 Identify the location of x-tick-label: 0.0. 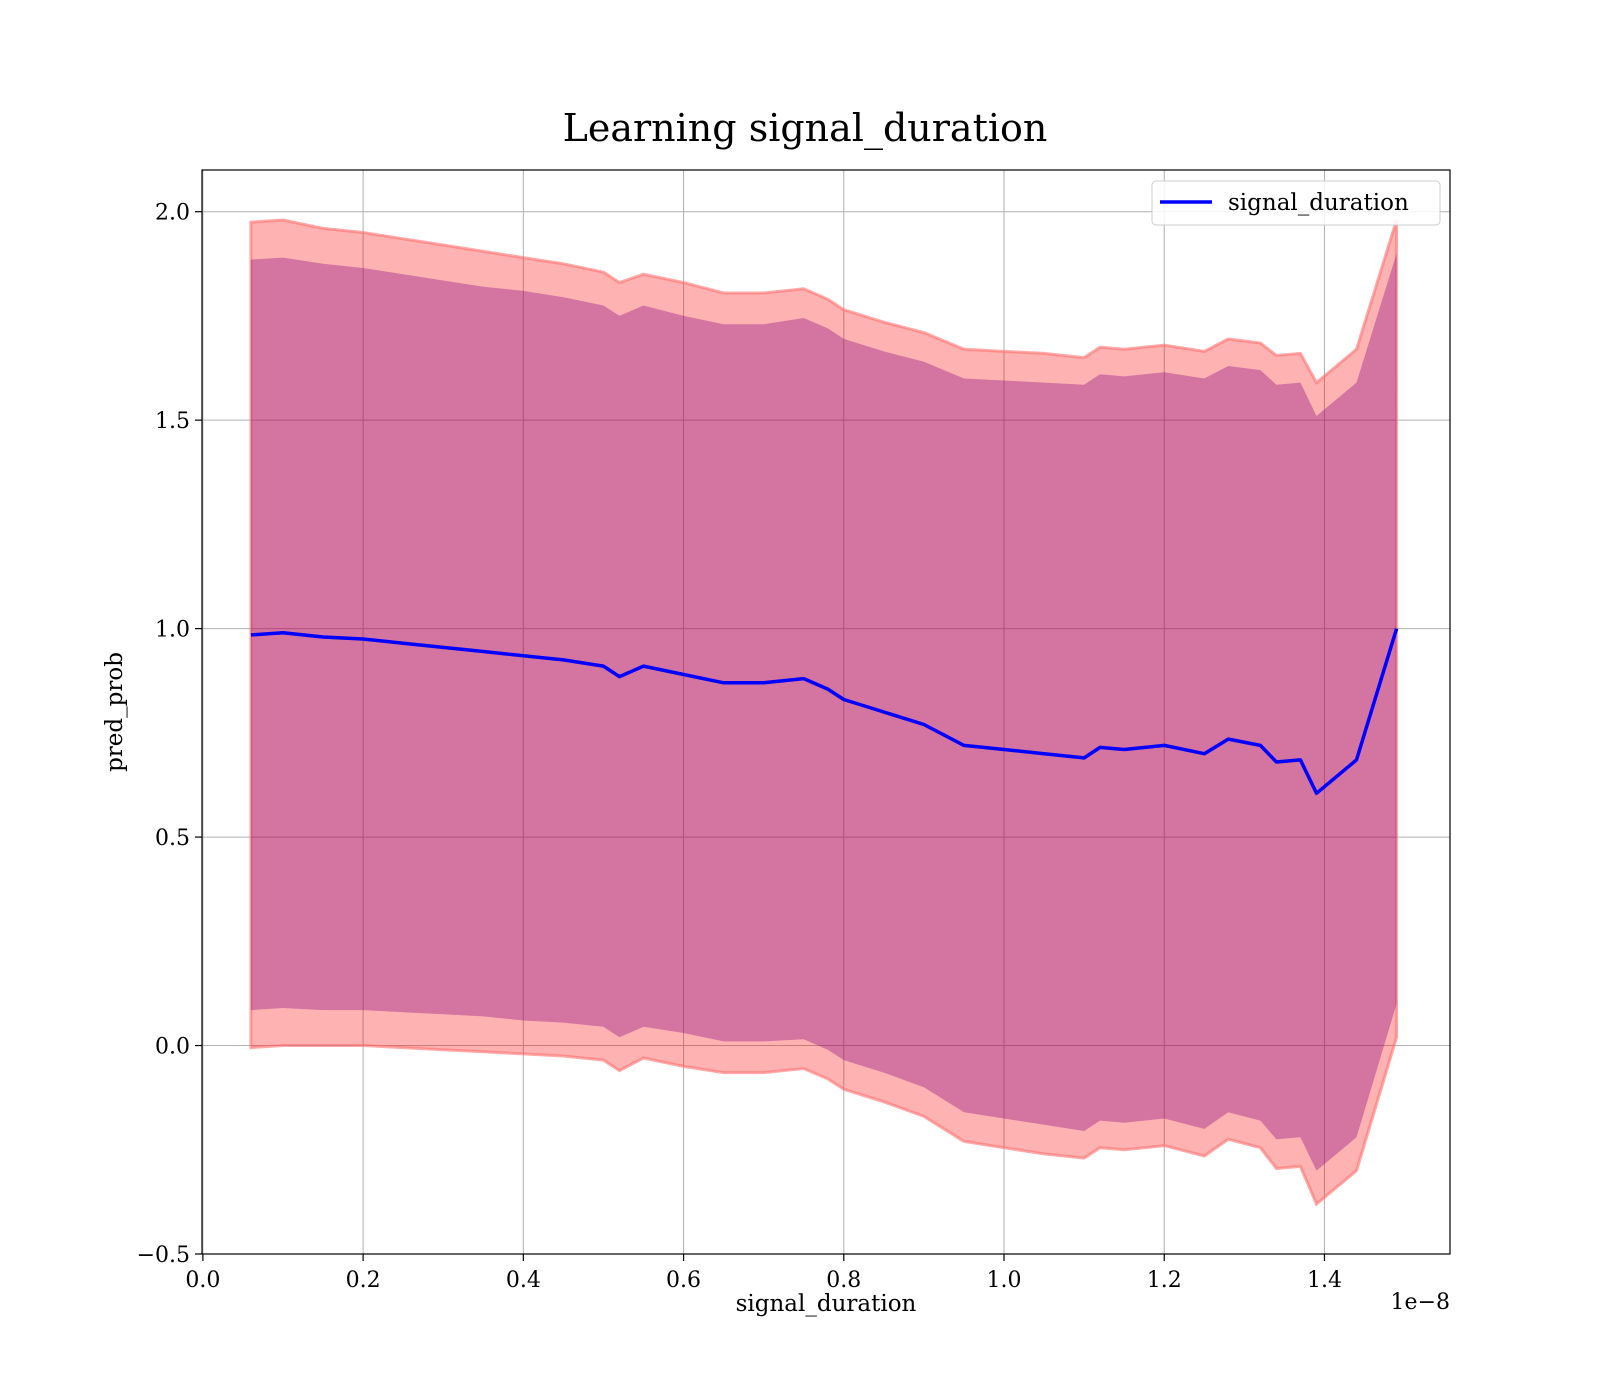
(202, 1280).